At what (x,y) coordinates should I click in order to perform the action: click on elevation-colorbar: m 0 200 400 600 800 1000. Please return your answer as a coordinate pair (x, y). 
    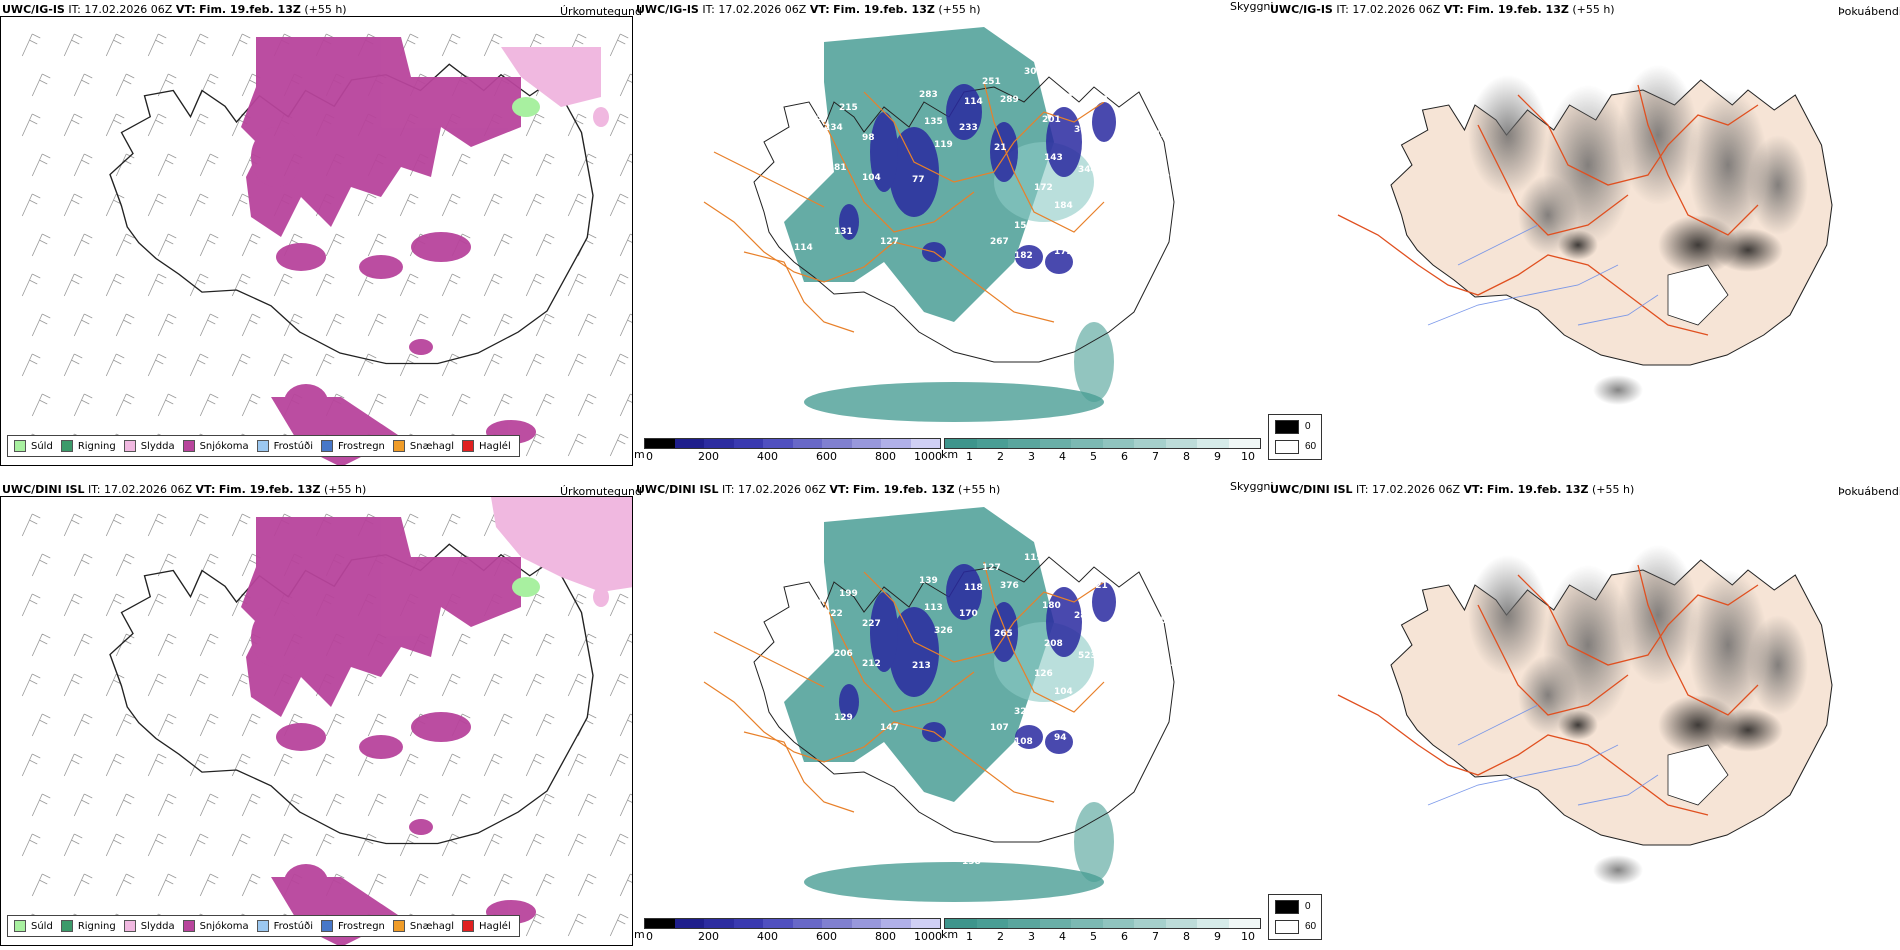
    Looking at the image, I should click on (788, 933).